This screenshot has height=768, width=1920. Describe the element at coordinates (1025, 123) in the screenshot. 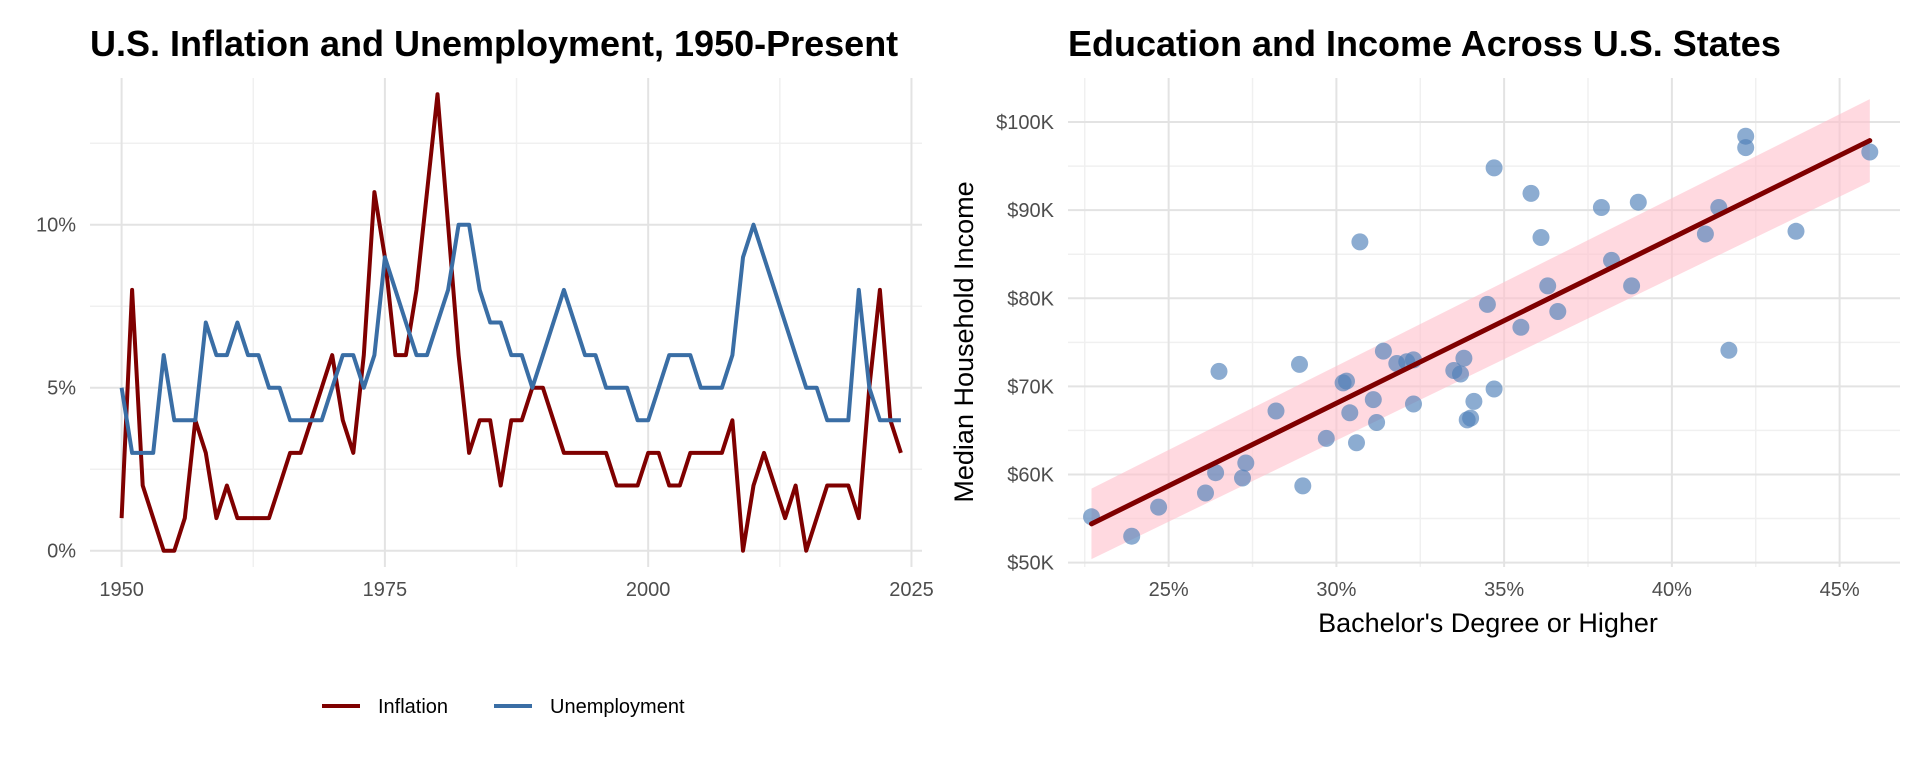

I see `right-y-tick-label: $100K` at that location.